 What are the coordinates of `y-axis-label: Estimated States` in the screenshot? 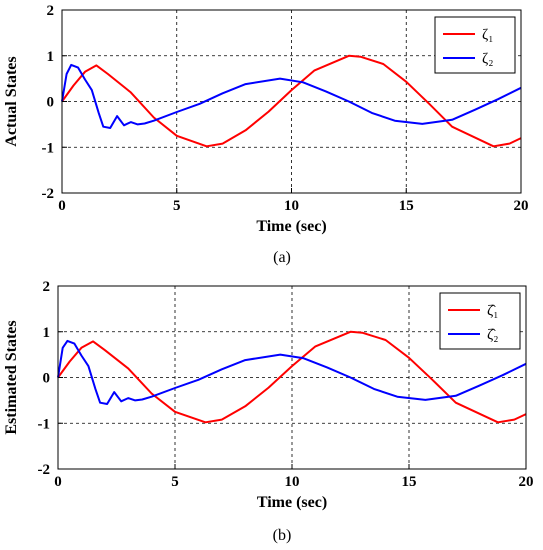 It's located at (11, 377).